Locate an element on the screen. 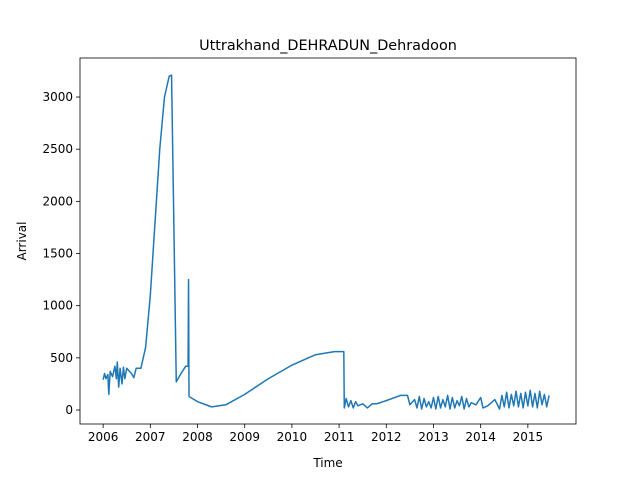 The width and height of the screenshot is (640, 484). x-tick-label: 2012 is located at coordinates (386, 437).